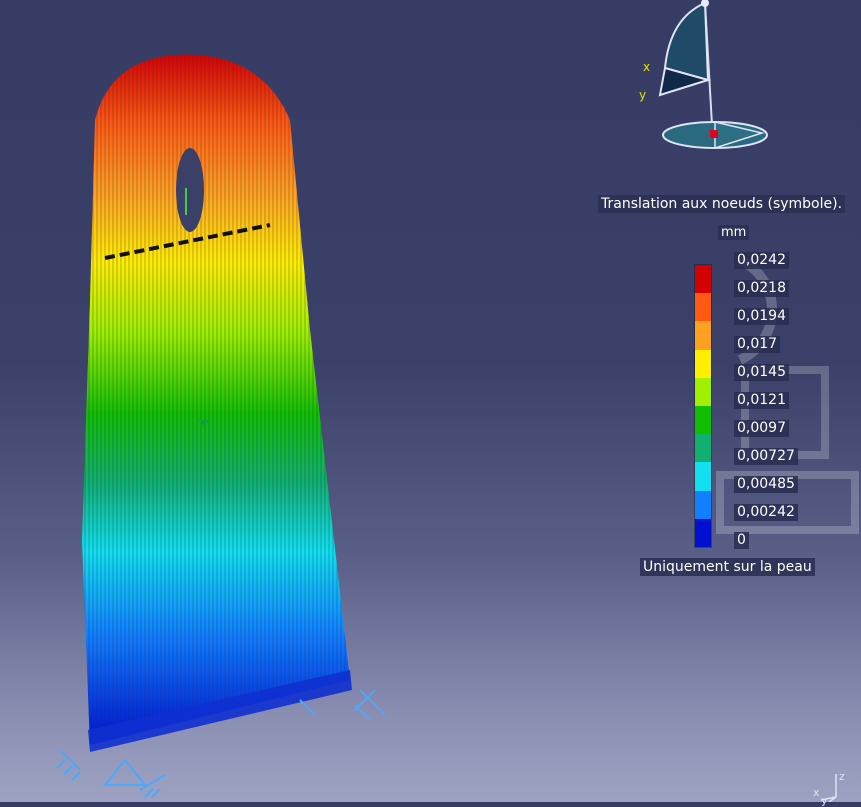  I want to click on compass-icon, so click(710, 80).